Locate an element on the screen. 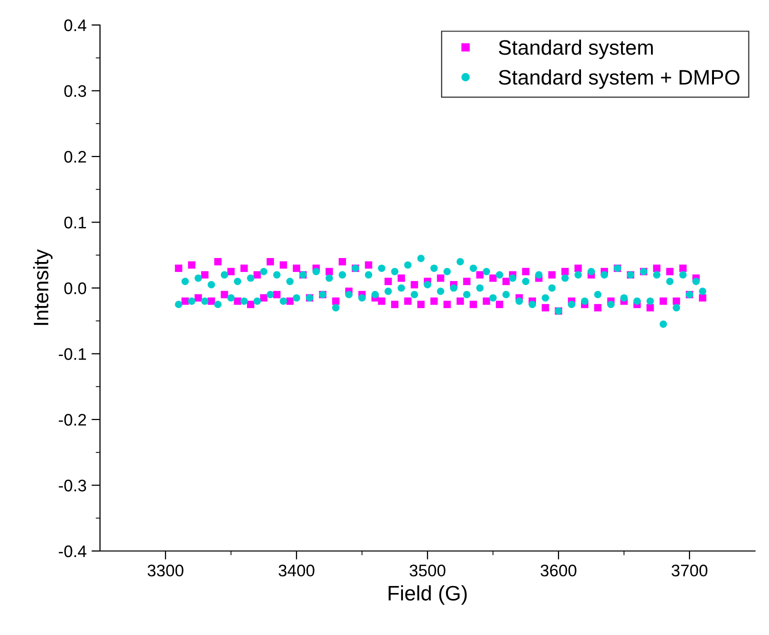 This screenshot has width=769, height=635. x-tick-label: 3300 is located at coordinates (166, 570).